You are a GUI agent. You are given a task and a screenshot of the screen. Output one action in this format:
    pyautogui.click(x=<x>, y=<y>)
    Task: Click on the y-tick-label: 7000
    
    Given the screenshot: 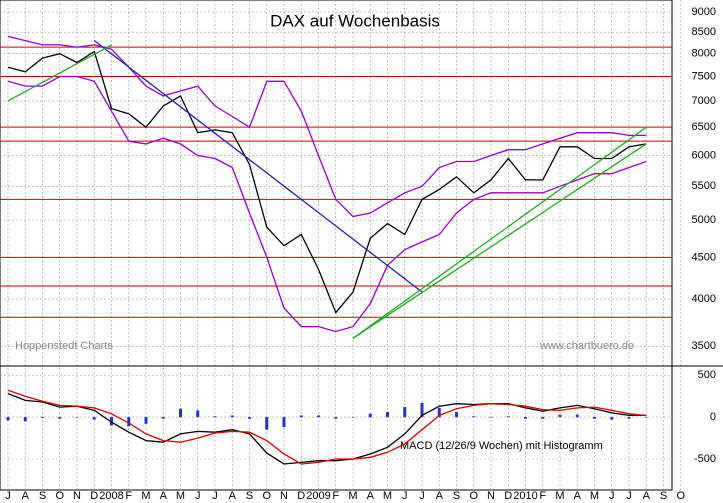 What is the action you would take?
    pyautogui.click(x=704, y=101)
    